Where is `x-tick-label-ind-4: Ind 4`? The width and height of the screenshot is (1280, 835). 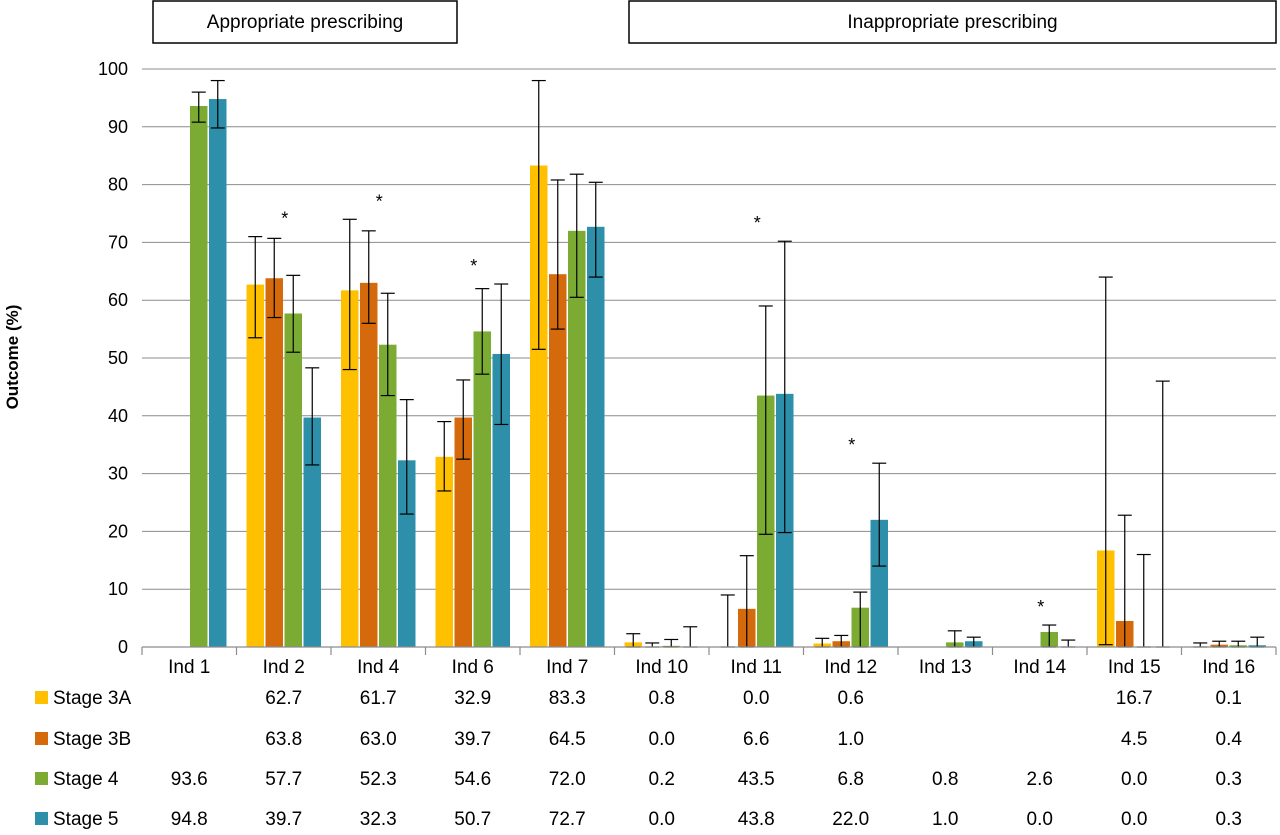
x-tick-label-ind-4: Ind 4 is located at coordinates (378, 667).